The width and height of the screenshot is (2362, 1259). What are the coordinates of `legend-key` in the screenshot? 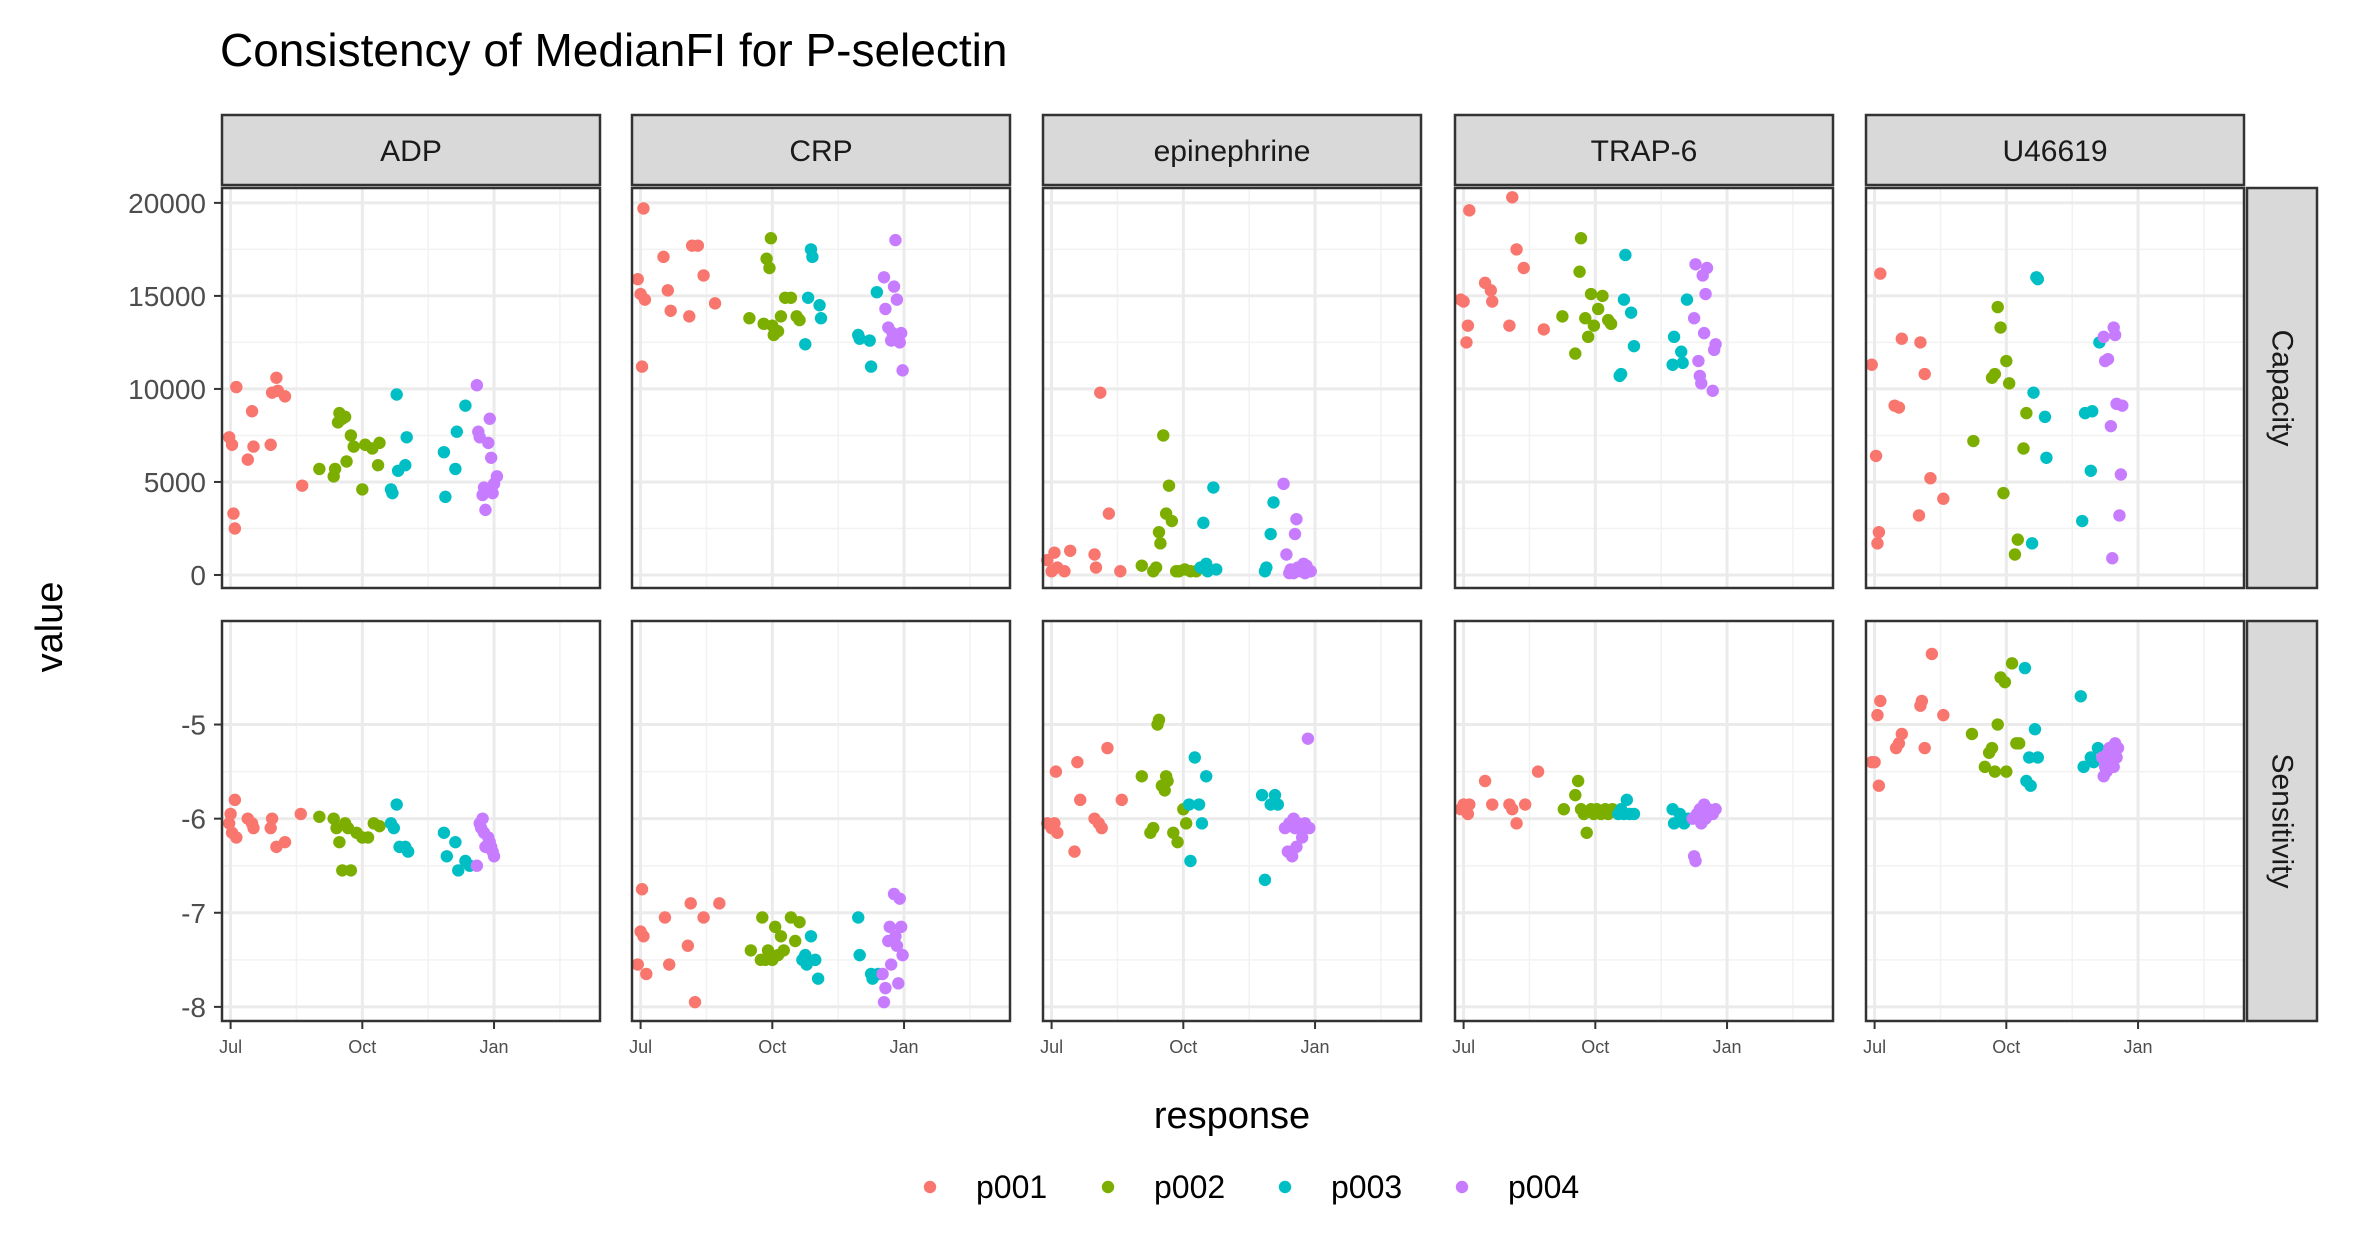 It's located at (930, 1187).